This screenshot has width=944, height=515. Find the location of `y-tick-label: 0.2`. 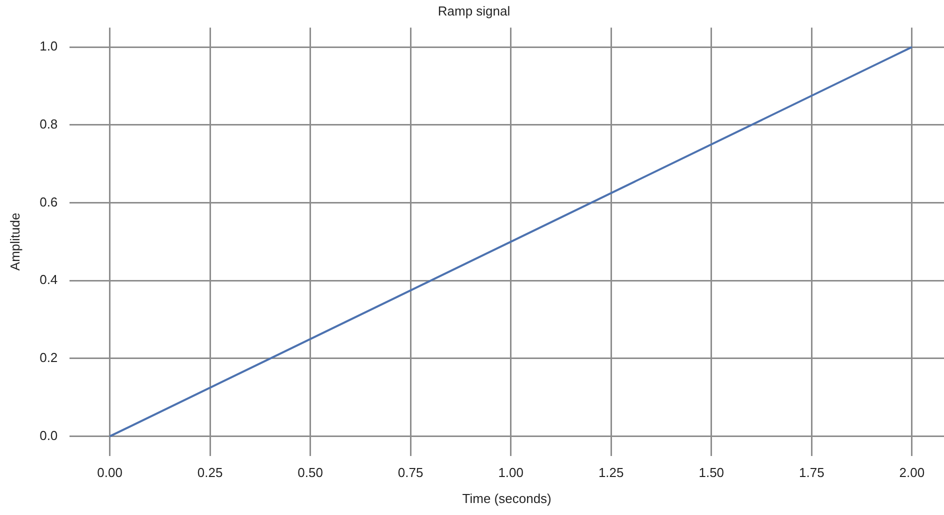

y-tick-label: 0.2 is located at coordinates (49, 358).